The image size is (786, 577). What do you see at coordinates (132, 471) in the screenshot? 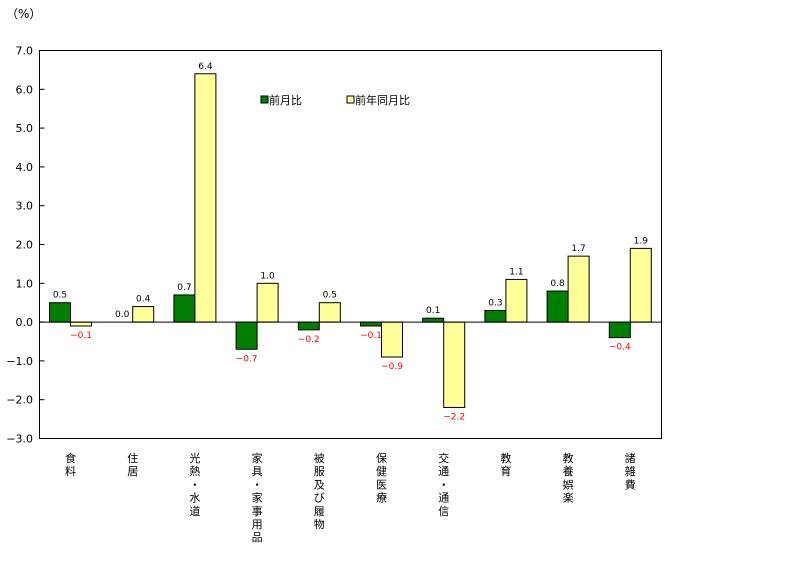
I see `svg-text: 居` at bounding box center [132, 471].